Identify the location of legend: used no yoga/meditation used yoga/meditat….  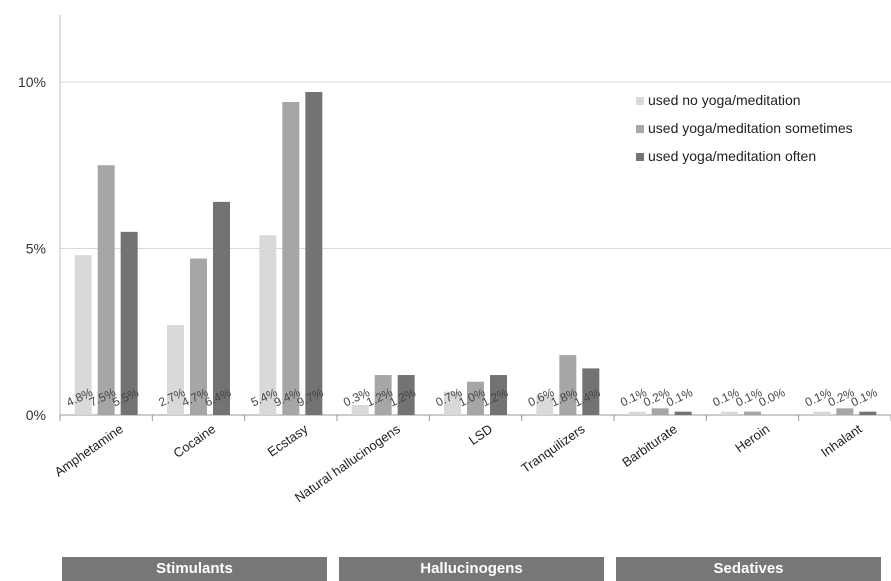
(744, 128).